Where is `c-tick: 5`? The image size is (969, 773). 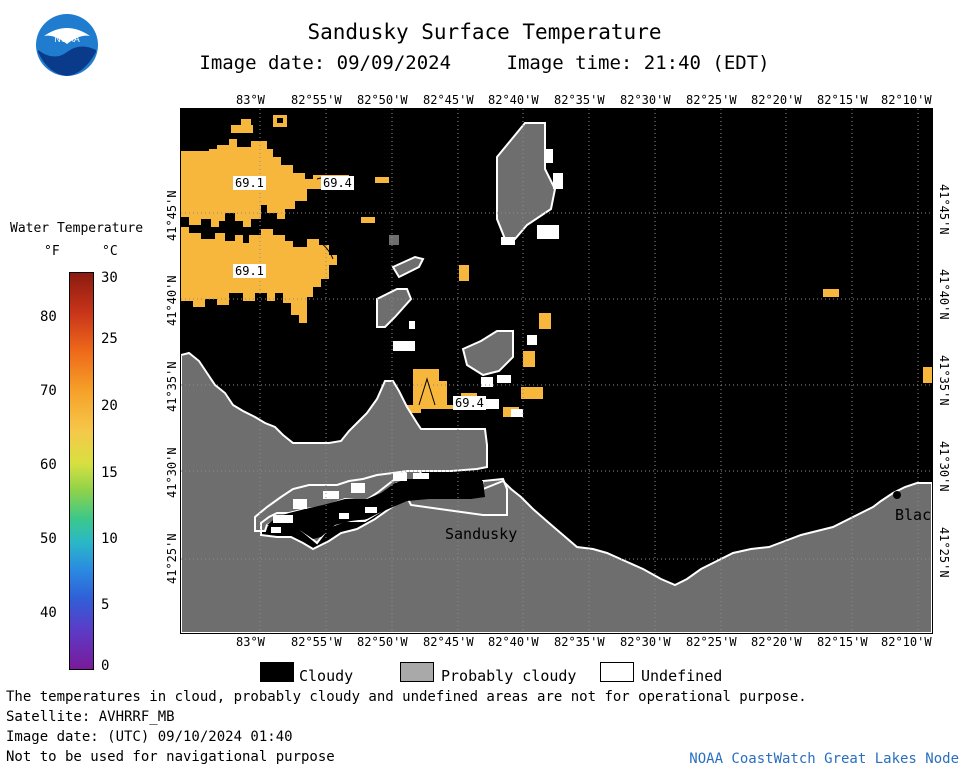 c-tick: 5 is located at coordinates (105, 605).